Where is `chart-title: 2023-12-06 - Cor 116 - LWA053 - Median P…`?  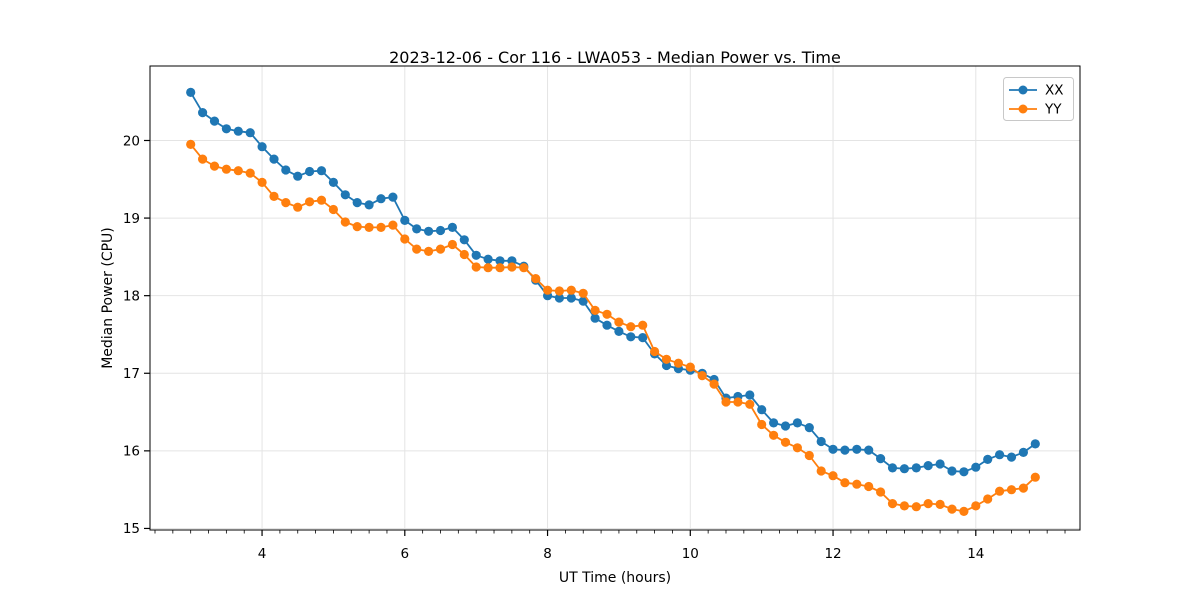
chart-title: 2023-12-06 - Cor 116 - LWA053 - Median P… is located at coordinates (615, 57).